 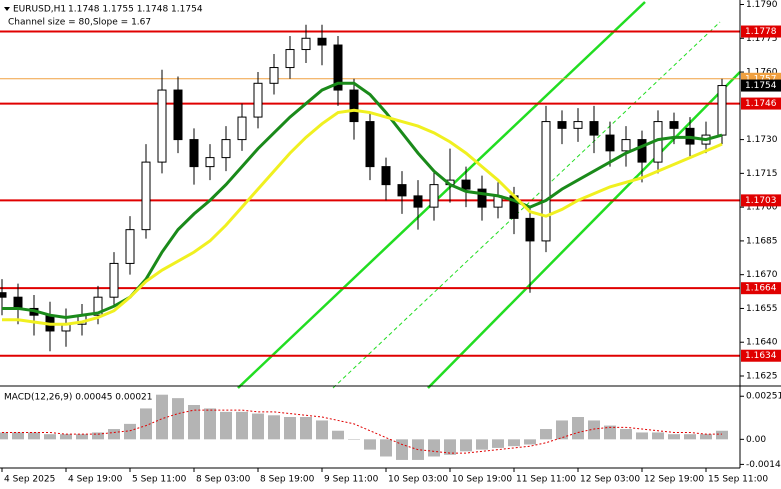 I want to click on price-label: 1.1757, so click(x=761, y=79).